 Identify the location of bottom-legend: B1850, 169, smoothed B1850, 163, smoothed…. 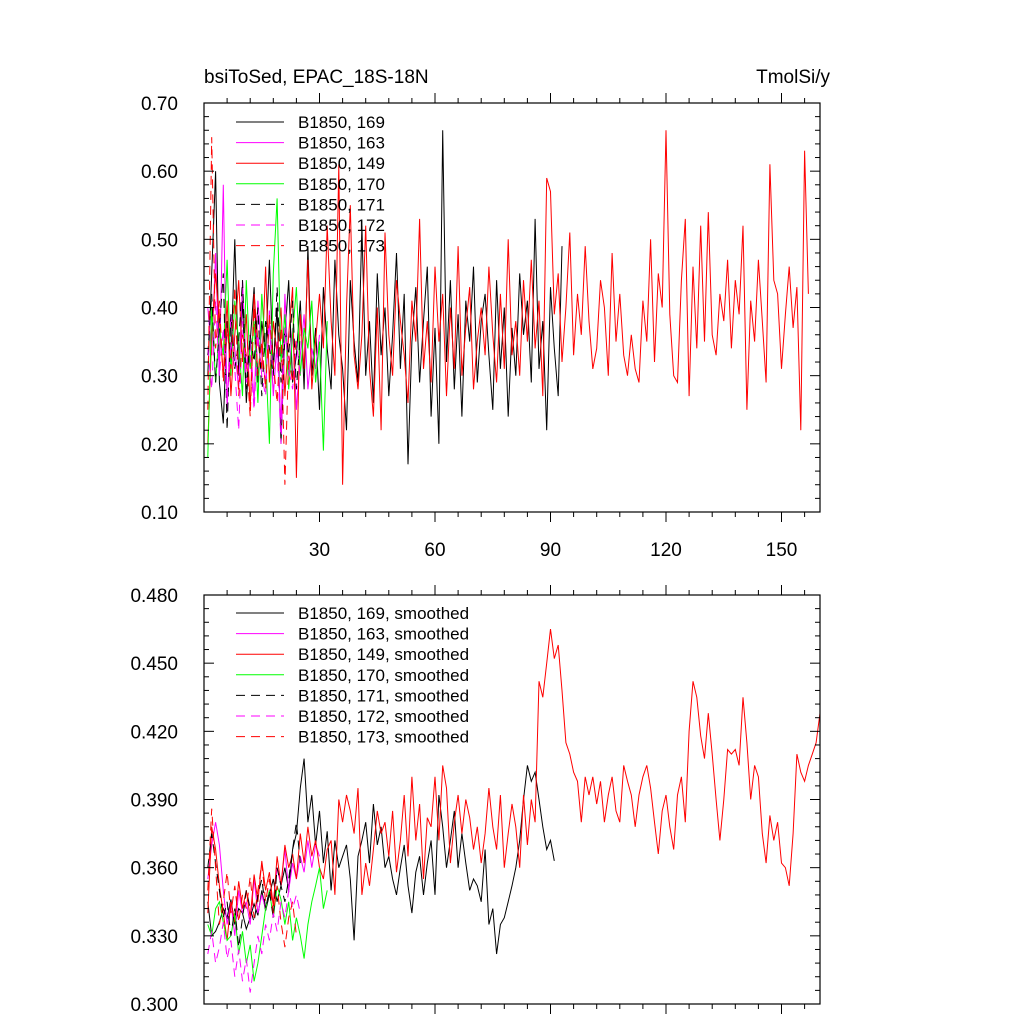
(352, 675).